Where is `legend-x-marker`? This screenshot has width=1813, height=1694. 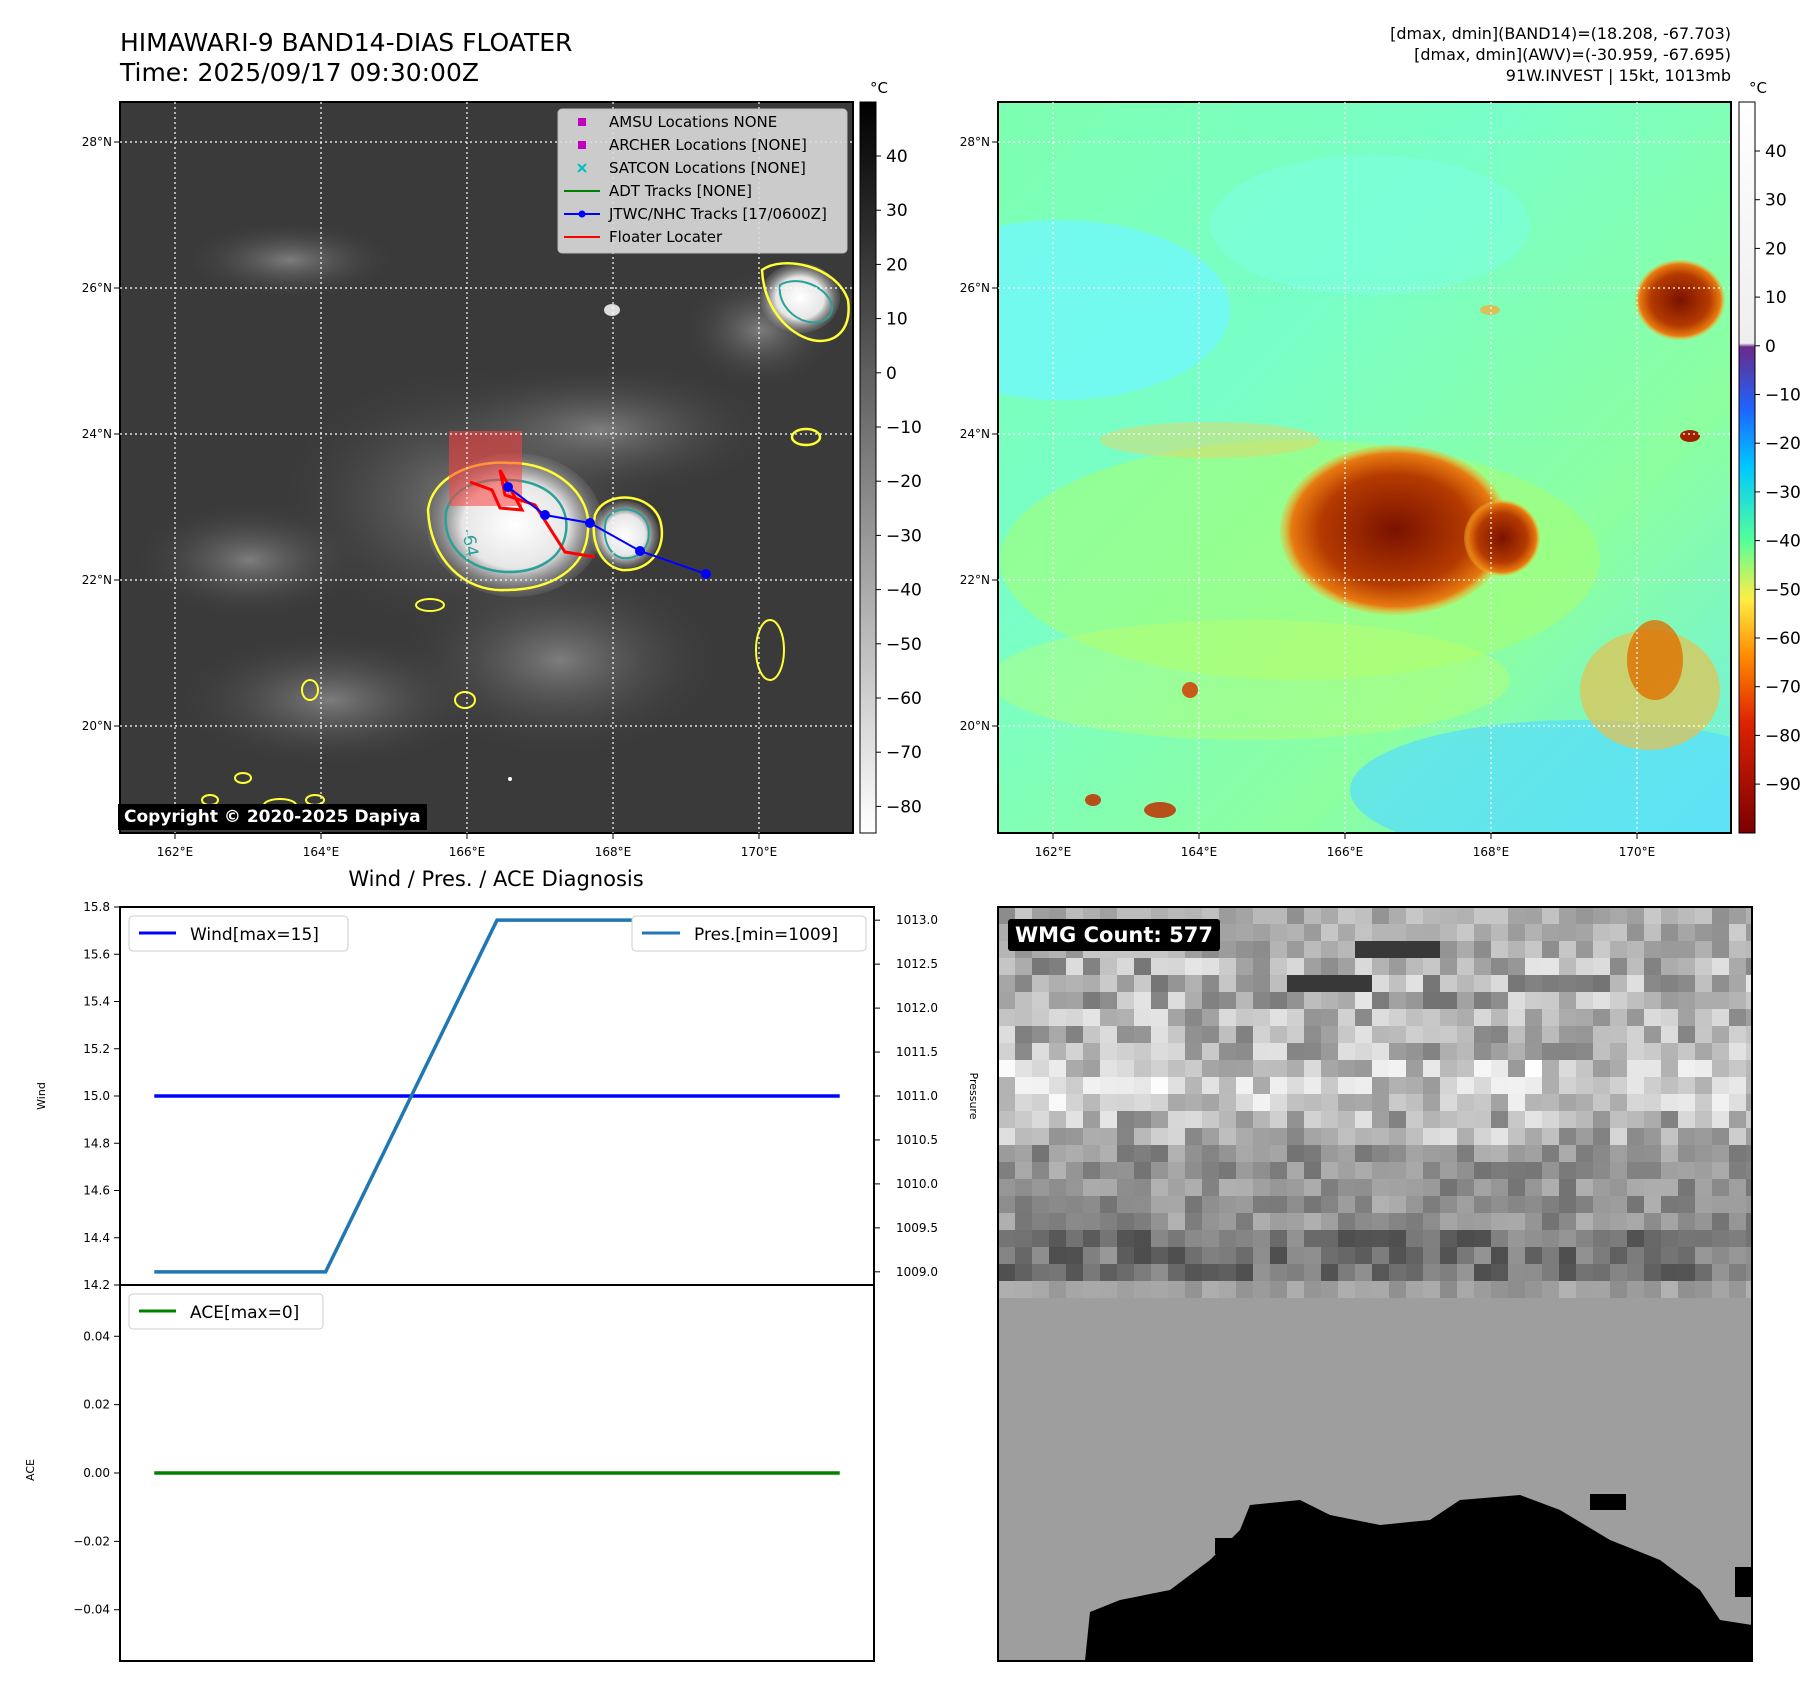 legend-x-marker is located at coordinates (582, 168).